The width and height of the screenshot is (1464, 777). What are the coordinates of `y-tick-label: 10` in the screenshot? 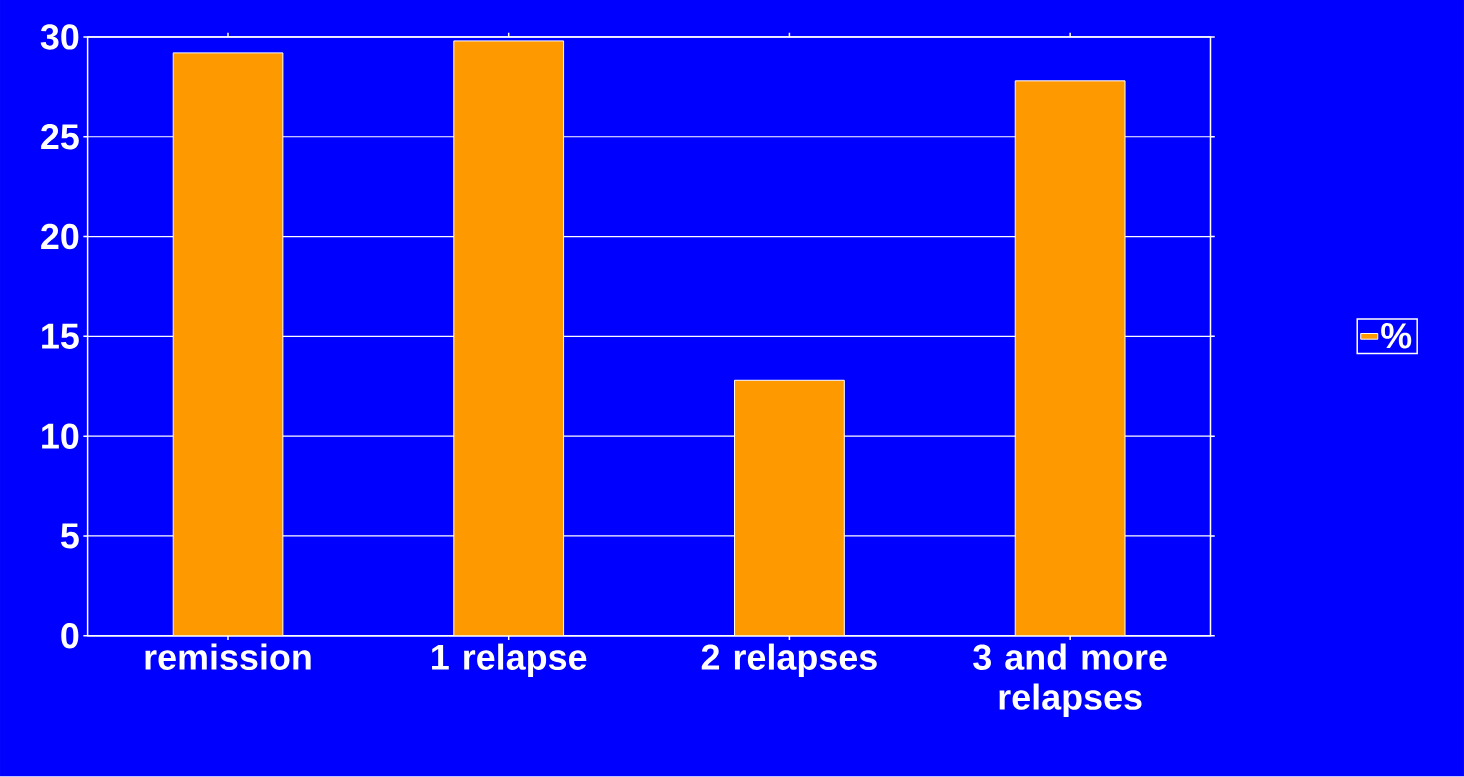 It's located at (60, 436).